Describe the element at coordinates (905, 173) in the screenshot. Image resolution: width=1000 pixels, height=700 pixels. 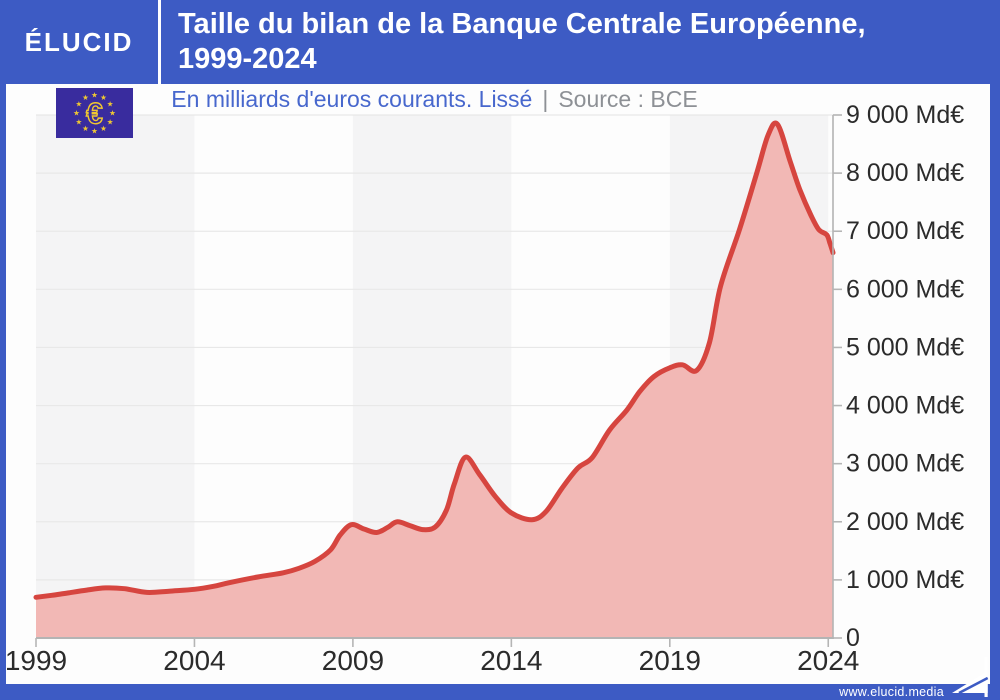
I see `y-axis-label: 8 000 Md€` at that location.